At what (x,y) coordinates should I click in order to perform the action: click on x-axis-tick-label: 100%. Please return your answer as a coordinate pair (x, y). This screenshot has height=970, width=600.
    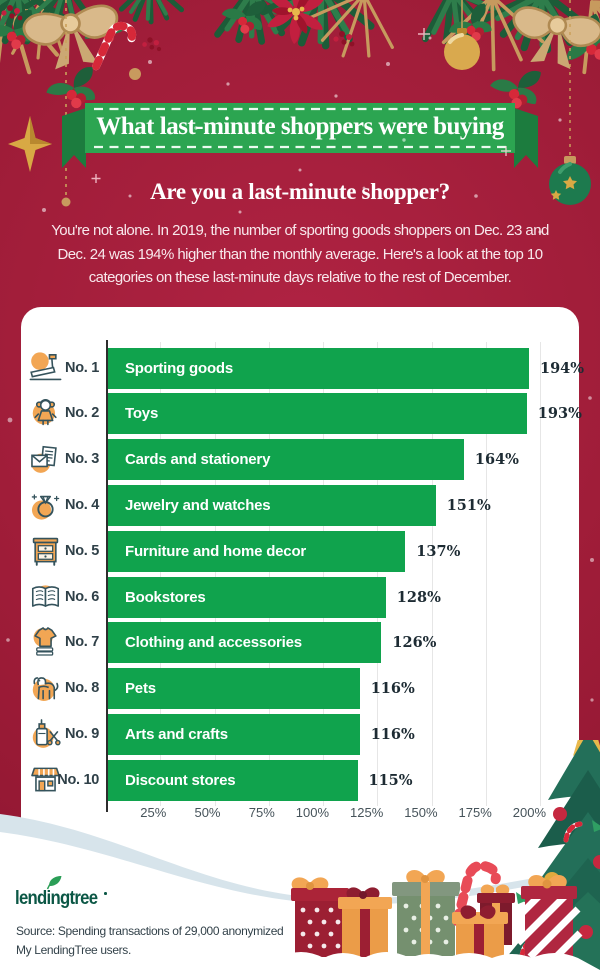
    Looking at the image, I should click on (312, 812).